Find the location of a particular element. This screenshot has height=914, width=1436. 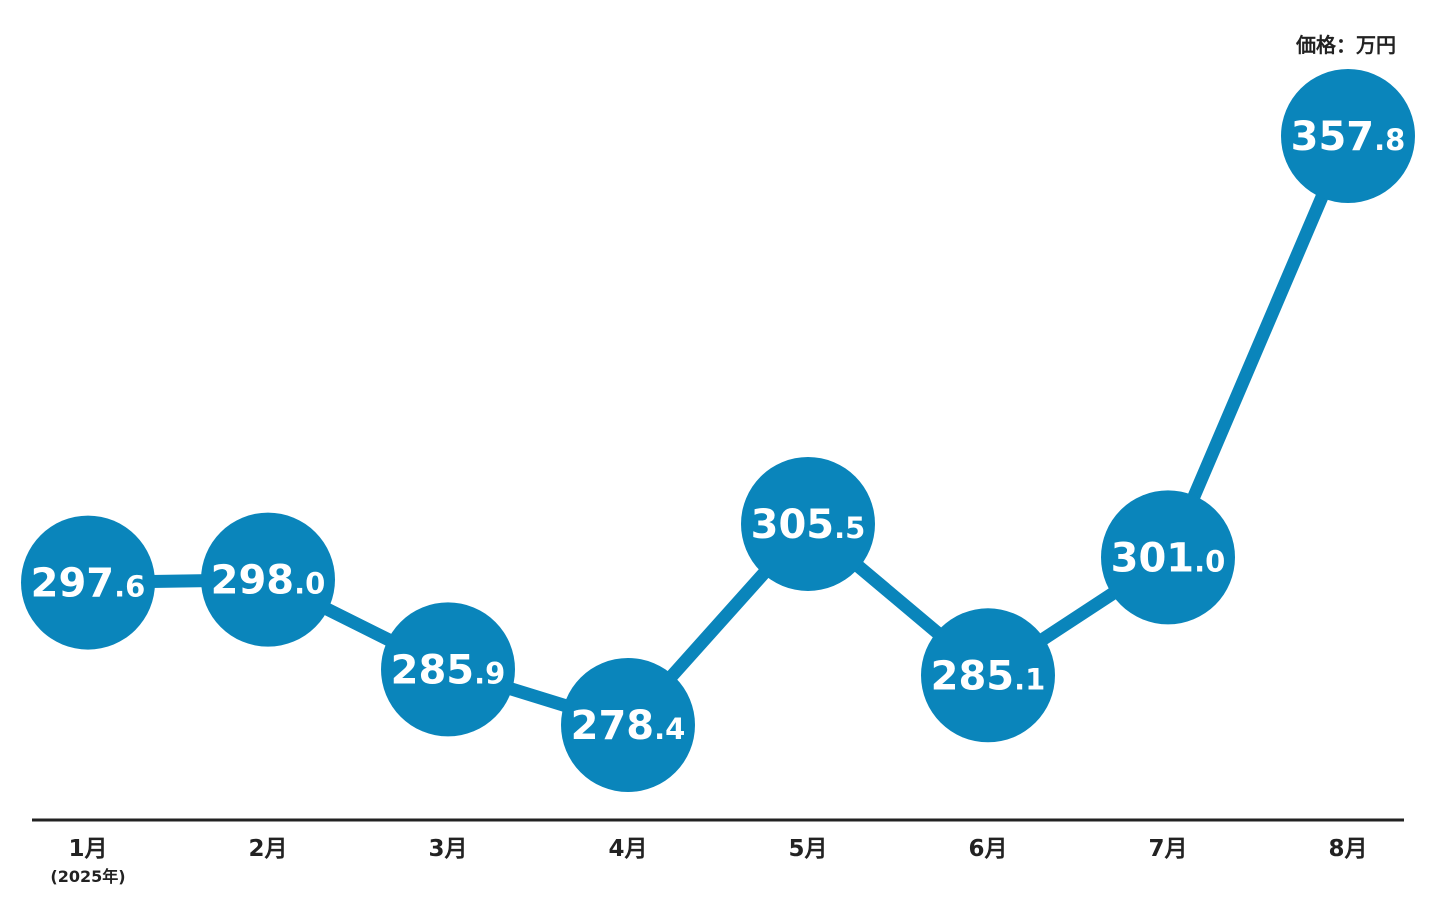

data-point: 297.6 is located at coordinates (88, 582).